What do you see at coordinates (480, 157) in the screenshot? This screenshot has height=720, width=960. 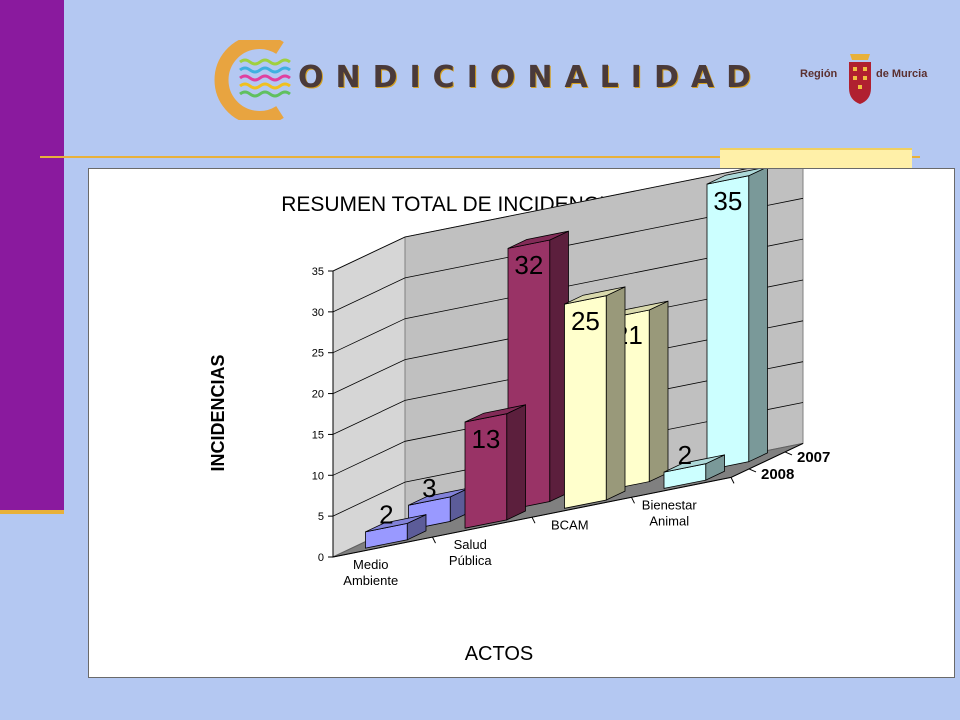 I see `header-divider` at bounding box center [480, 157].